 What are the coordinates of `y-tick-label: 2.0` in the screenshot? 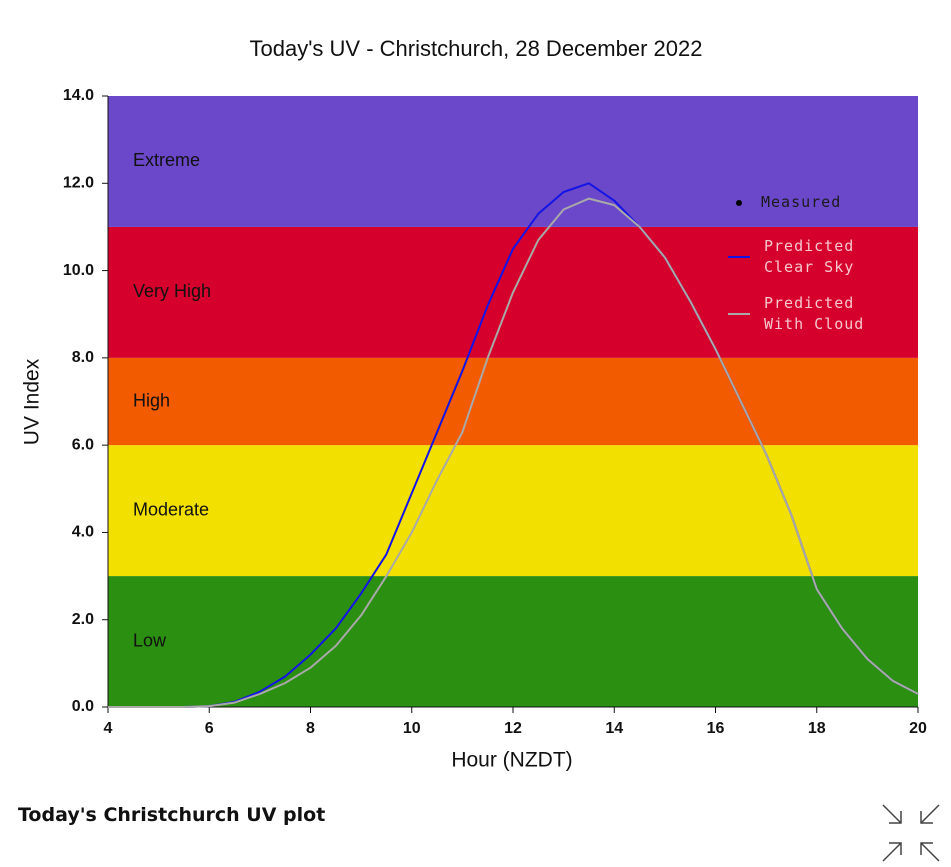 It's located at (83, 619).